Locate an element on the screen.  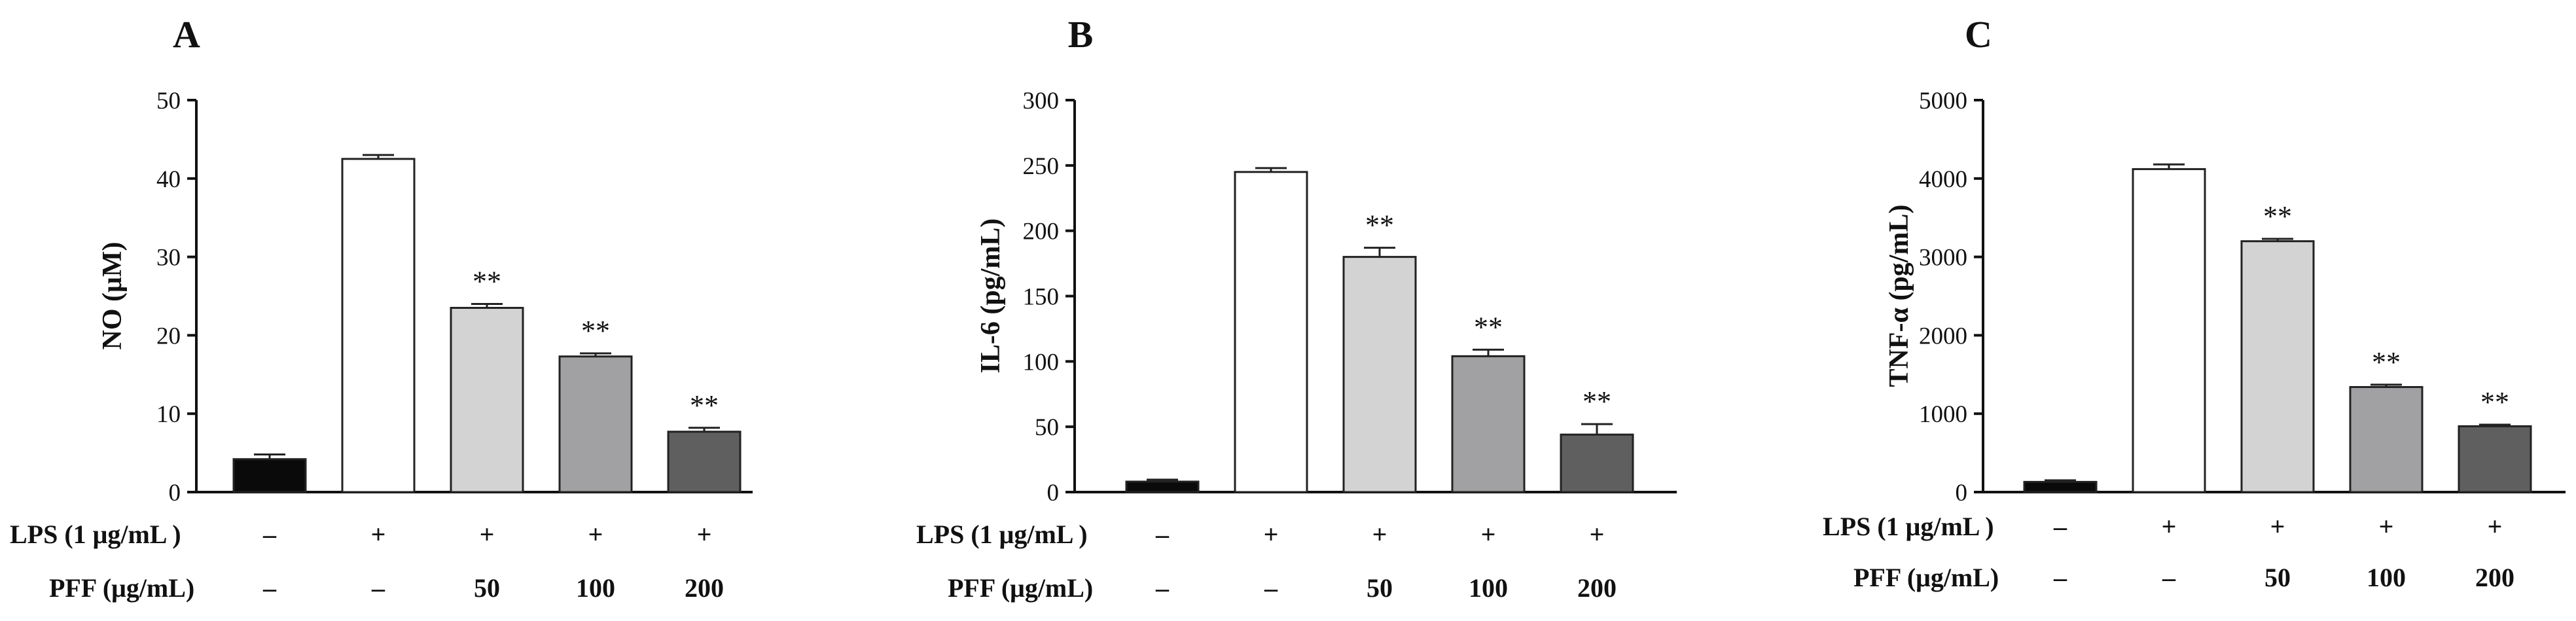
y-tick-label: 40 is located at coordinates (168, 179).